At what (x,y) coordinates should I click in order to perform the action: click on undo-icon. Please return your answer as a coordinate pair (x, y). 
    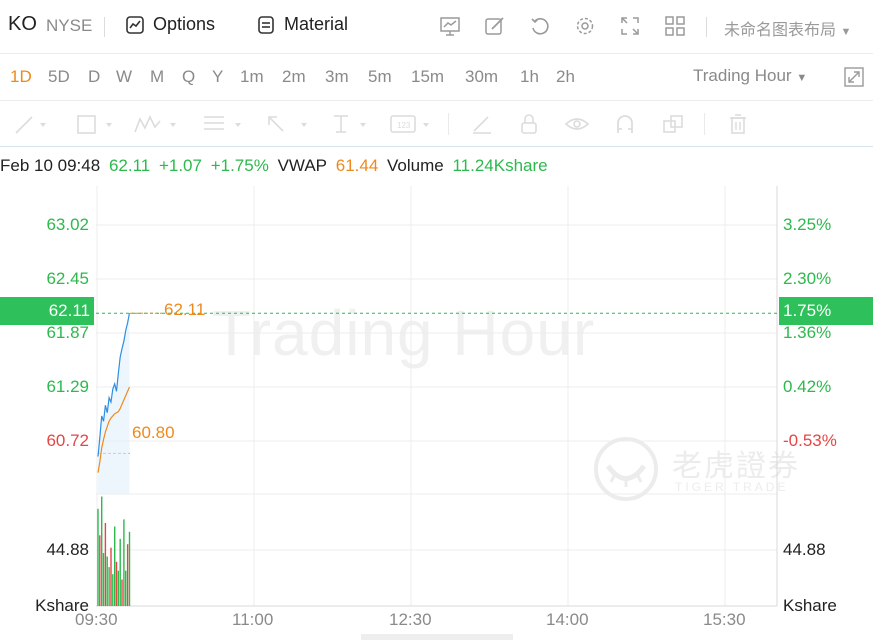
    Looking at the image, I should click on (540, 26).